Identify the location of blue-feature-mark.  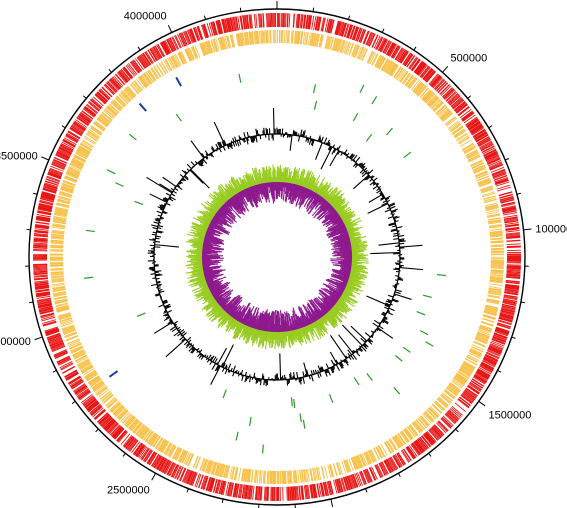
(142, 107).